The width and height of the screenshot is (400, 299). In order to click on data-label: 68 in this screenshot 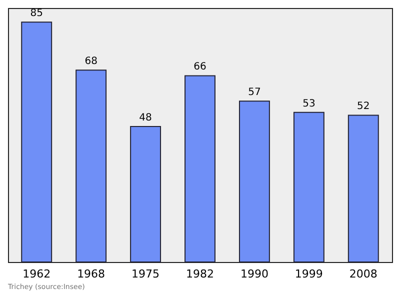, I will do `click(91, 62)`.